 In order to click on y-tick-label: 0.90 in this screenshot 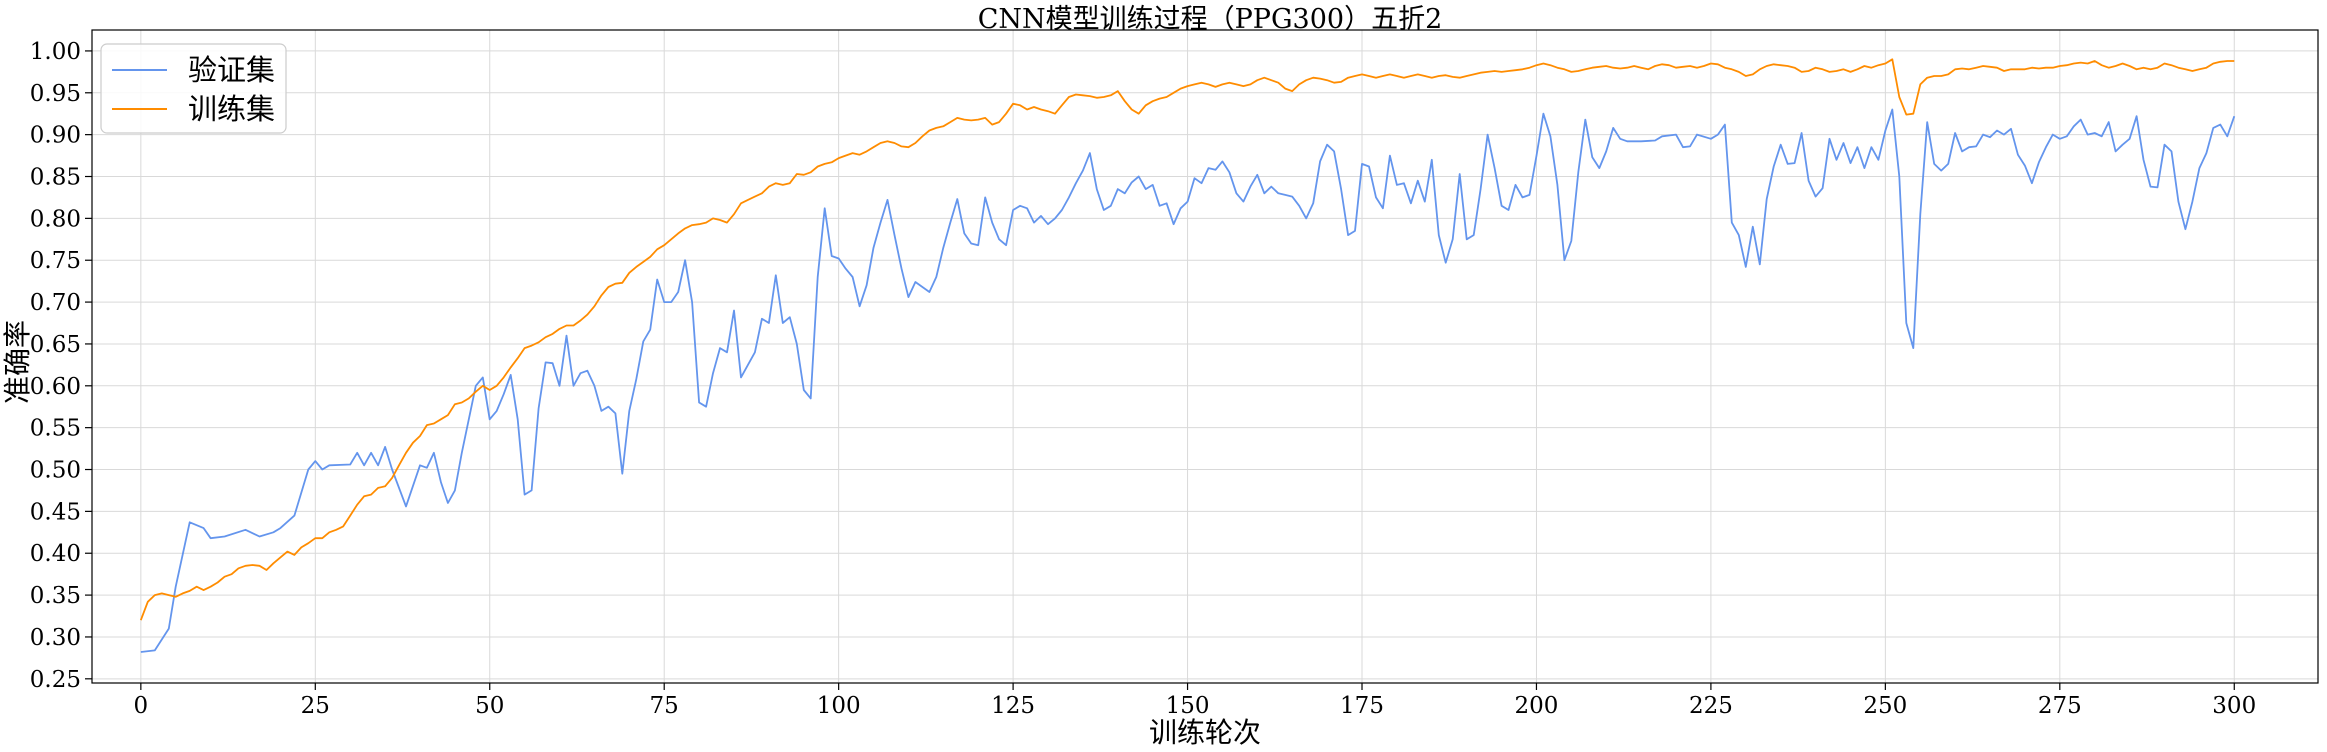, I will do `click(55, 136)`.